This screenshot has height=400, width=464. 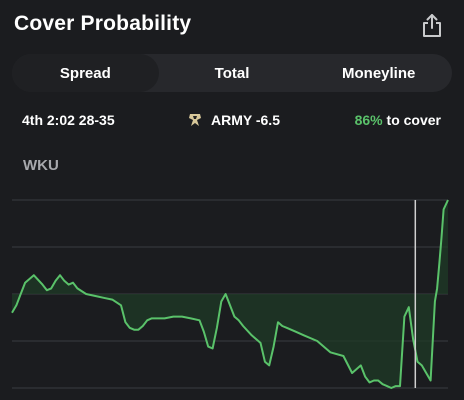 I want to click on chart-team-label: WKU, so click(x=41, y=165).